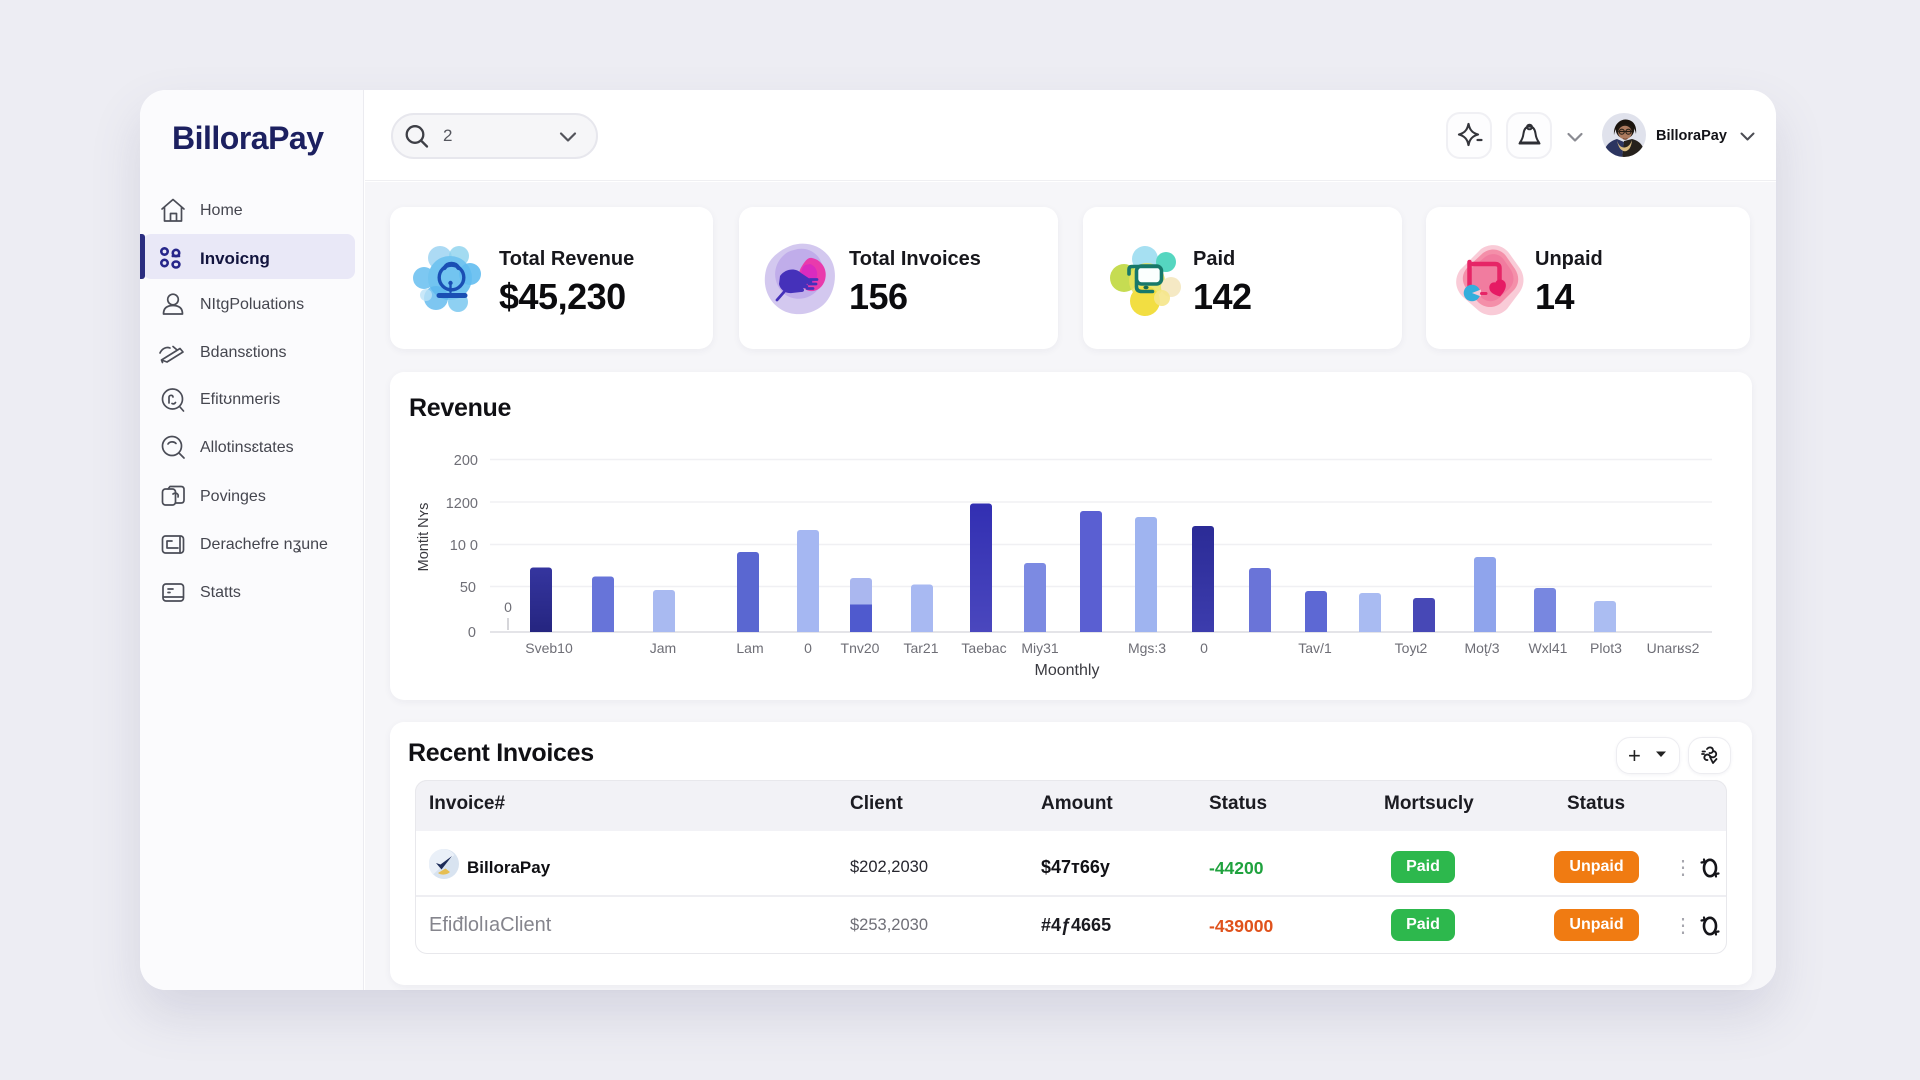  I want to click on svg-text: 50, so click(468, 588).